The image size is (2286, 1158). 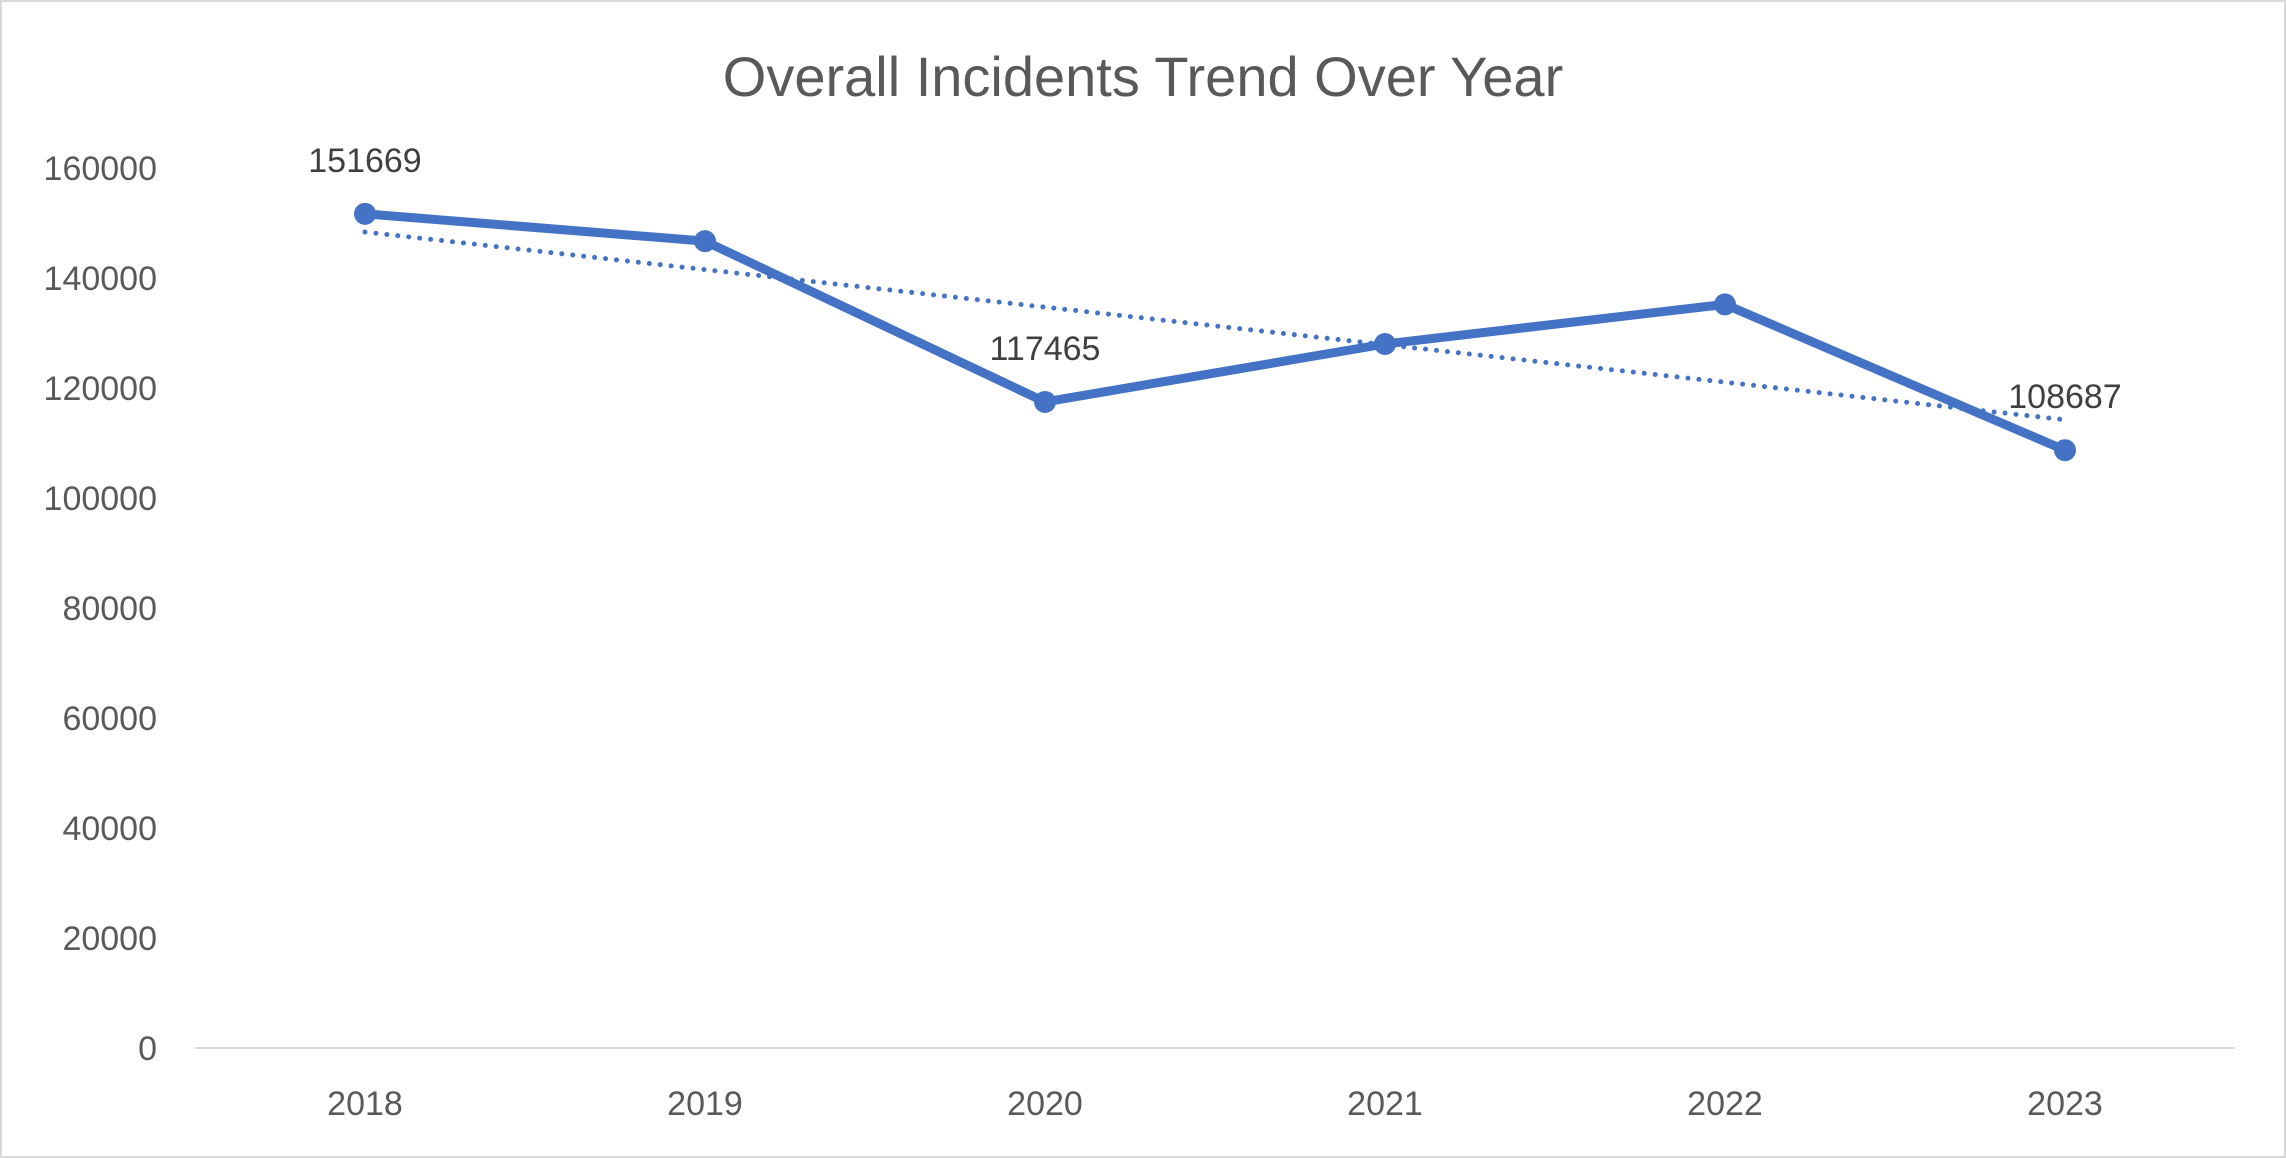 I want to click on y-tick-label: 40000, so click(x=109, y=829).